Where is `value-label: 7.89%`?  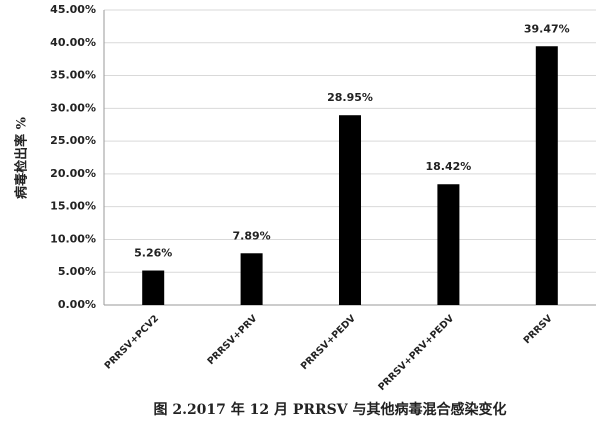
value-label: 7.89% is located at coordinates (252, 235).